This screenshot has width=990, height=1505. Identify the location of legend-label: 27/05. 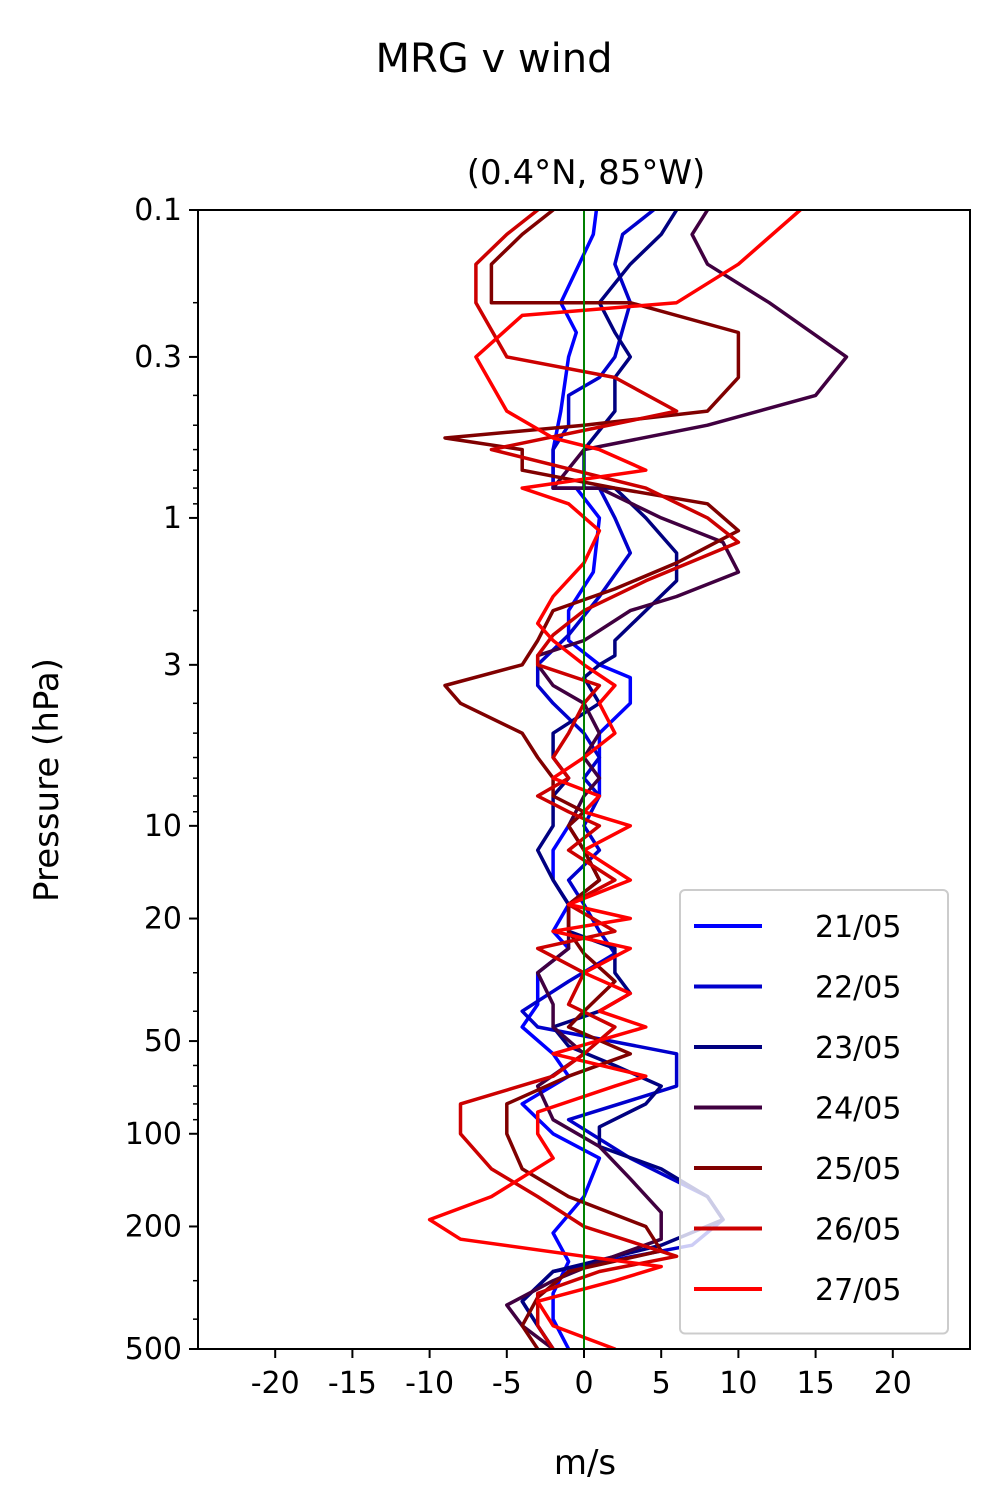
(858, 1290).